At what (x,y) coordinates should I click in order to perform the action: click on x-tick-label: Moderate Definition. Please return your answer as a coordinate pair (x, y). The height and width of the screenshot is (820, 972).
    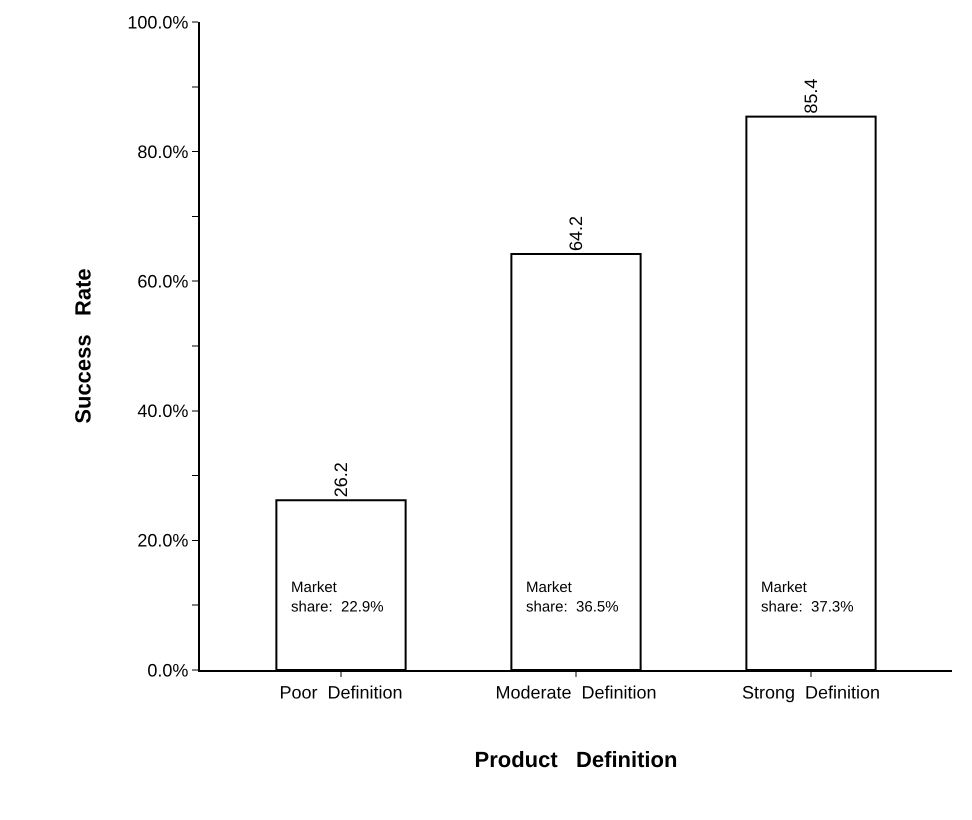
    Looking at the image, I should click on (576, 692).